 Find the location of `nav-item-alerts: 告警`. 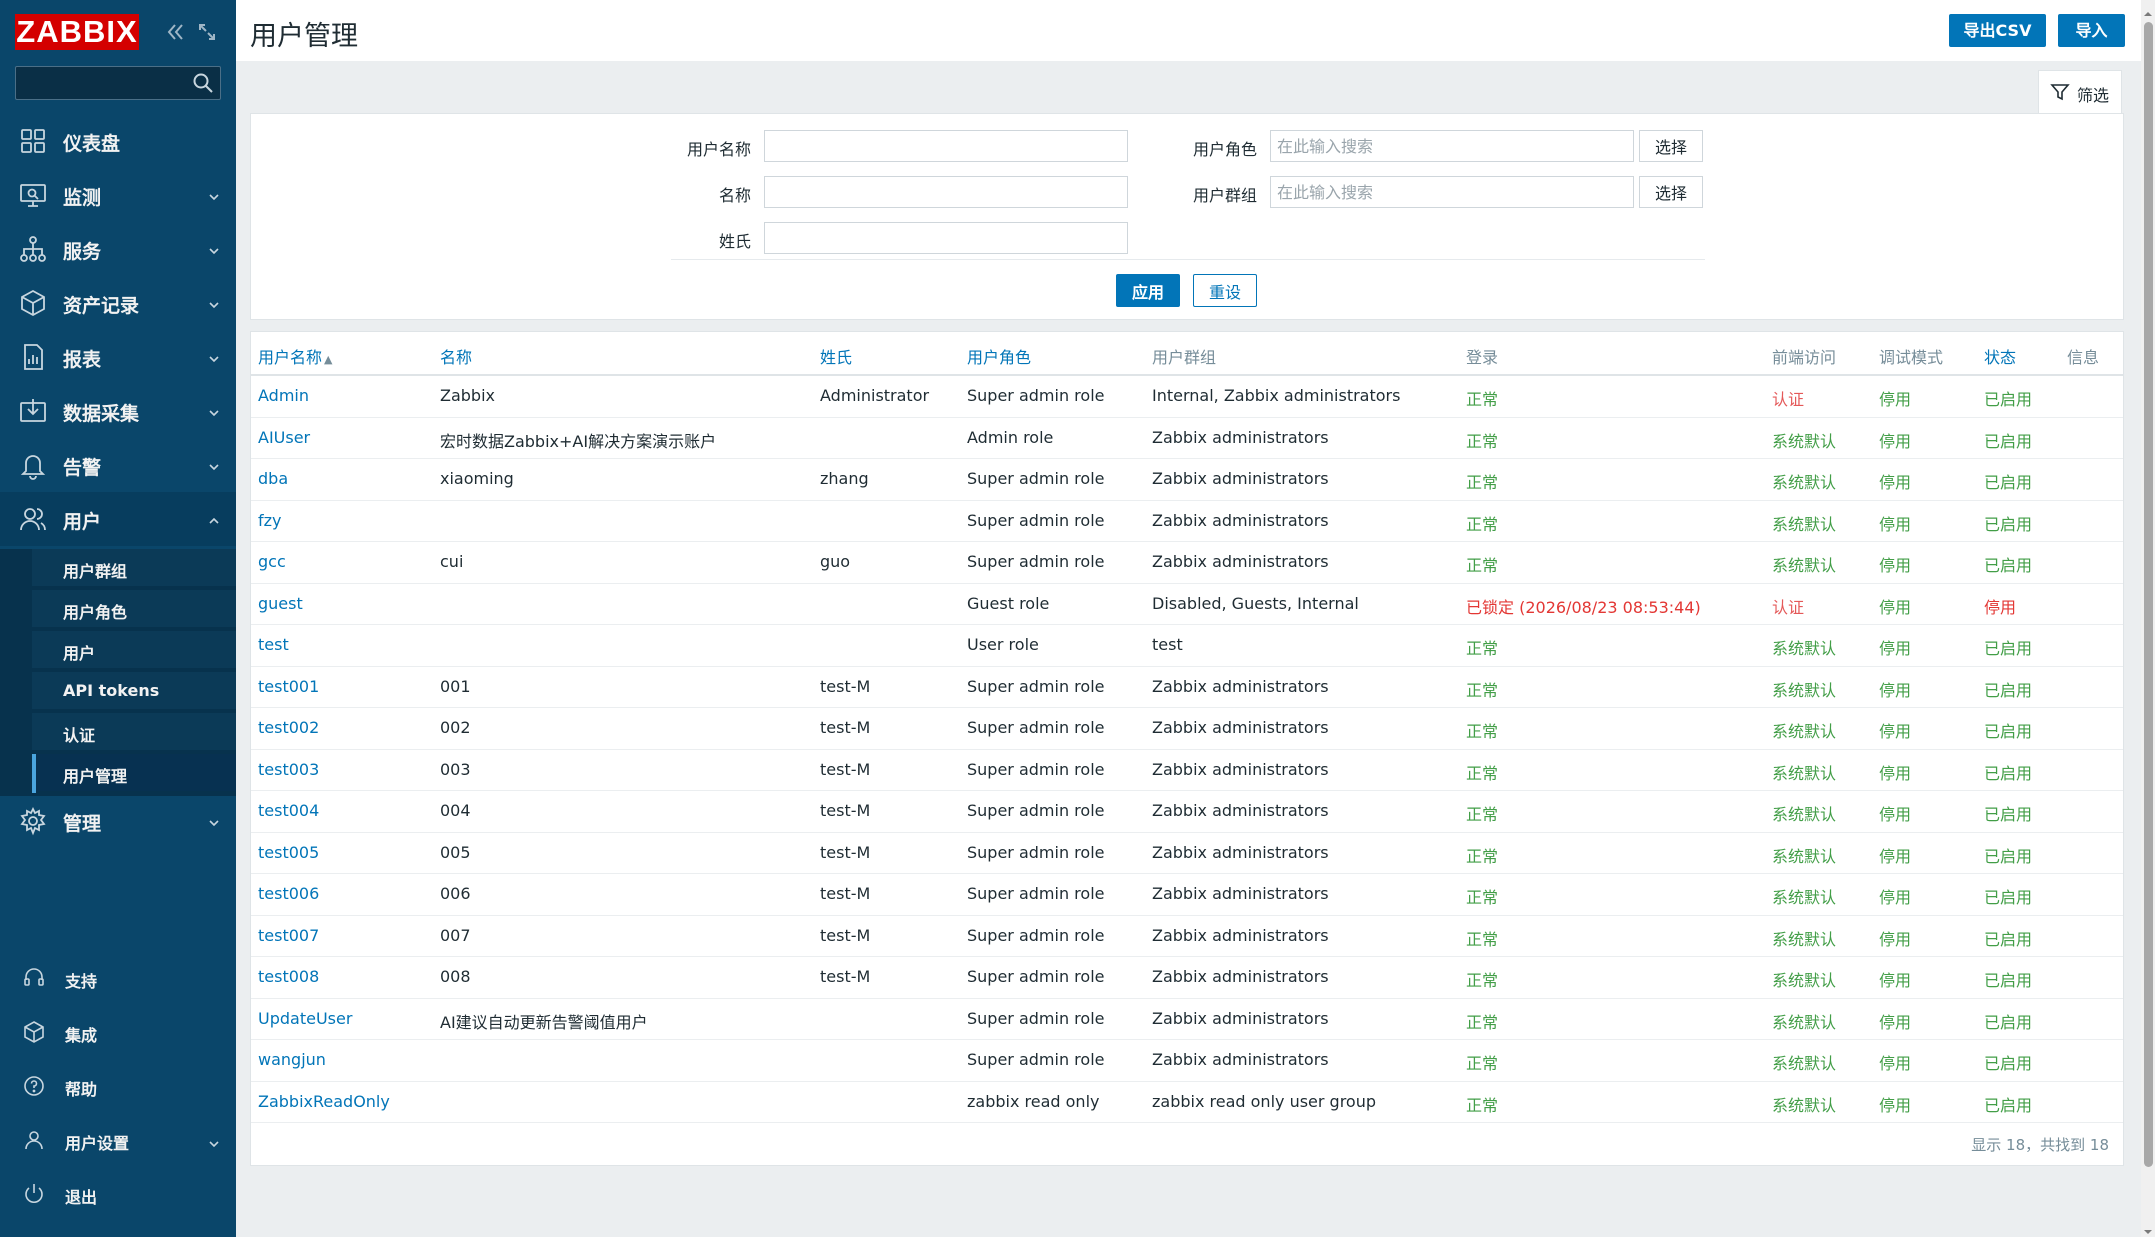

nav-item-alerts: 告警 is located at coordinates (118, 465).